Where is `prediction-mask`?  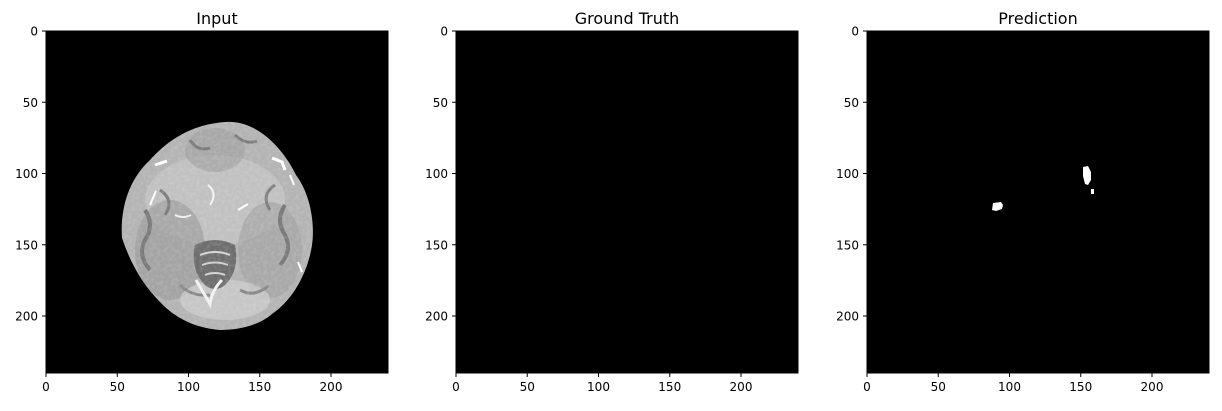 prediction-mask is located at coordinates (1043, 188).